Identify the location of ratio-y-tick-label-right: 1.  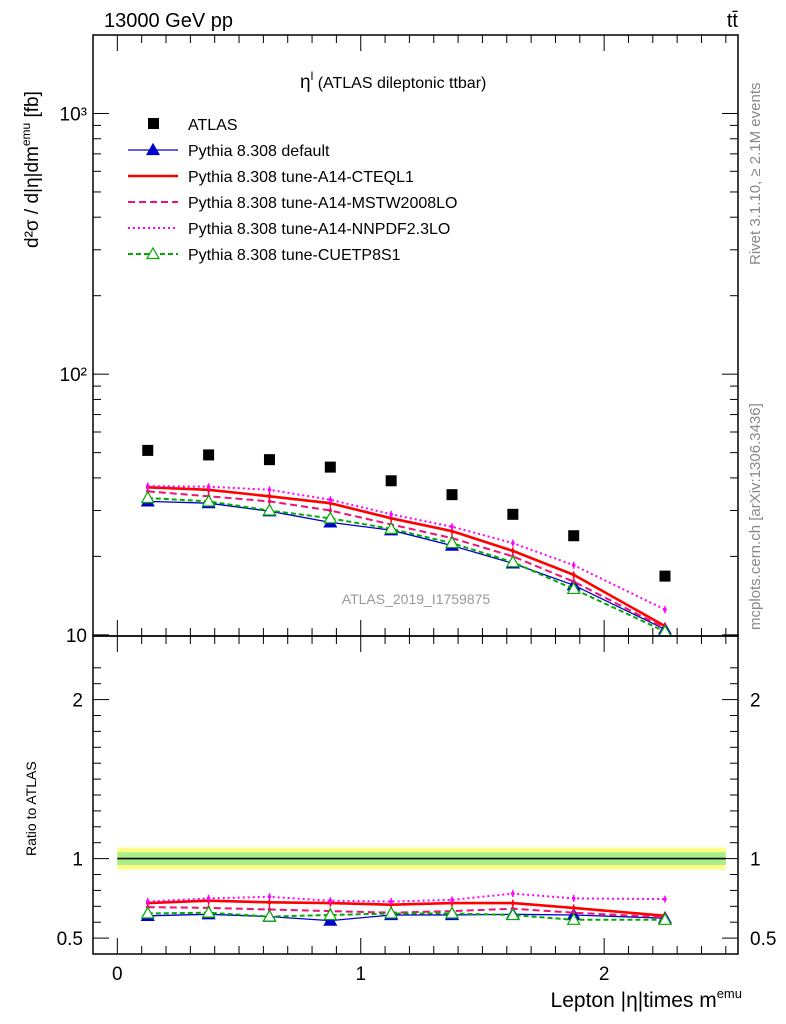
(755, 860).